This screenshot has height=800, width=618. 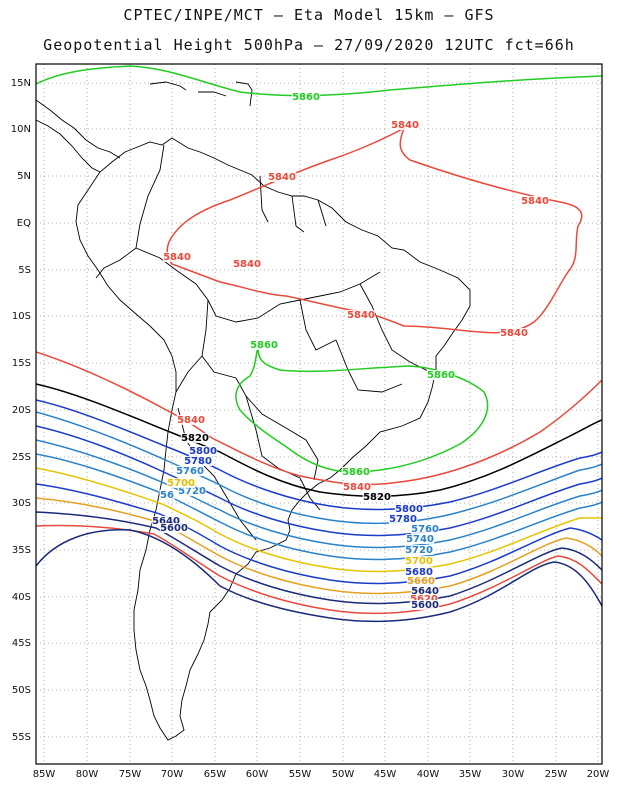 I want to click on contour-label: 5620, so click(x=424, y=599).